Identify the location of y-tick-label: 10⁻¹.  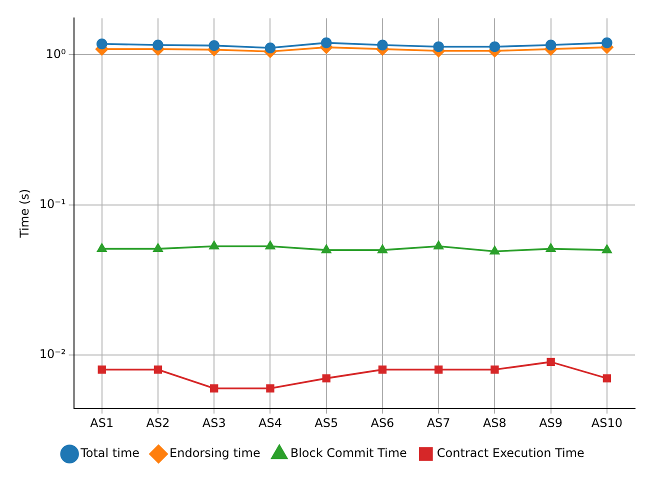
(52, 204).